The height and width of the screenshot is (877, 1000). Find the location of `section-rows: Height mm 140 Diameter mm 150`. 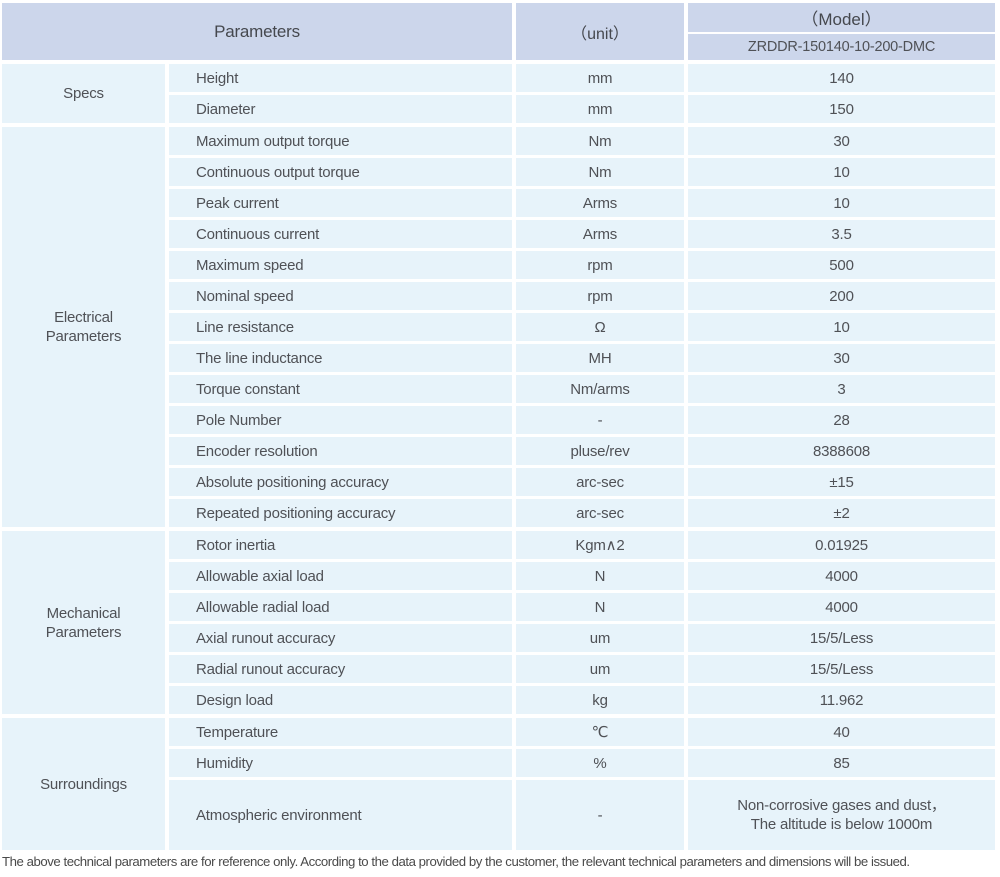

section-rows: Height mm 140 Diameter mm 150 is located at coordinates (582, 93).